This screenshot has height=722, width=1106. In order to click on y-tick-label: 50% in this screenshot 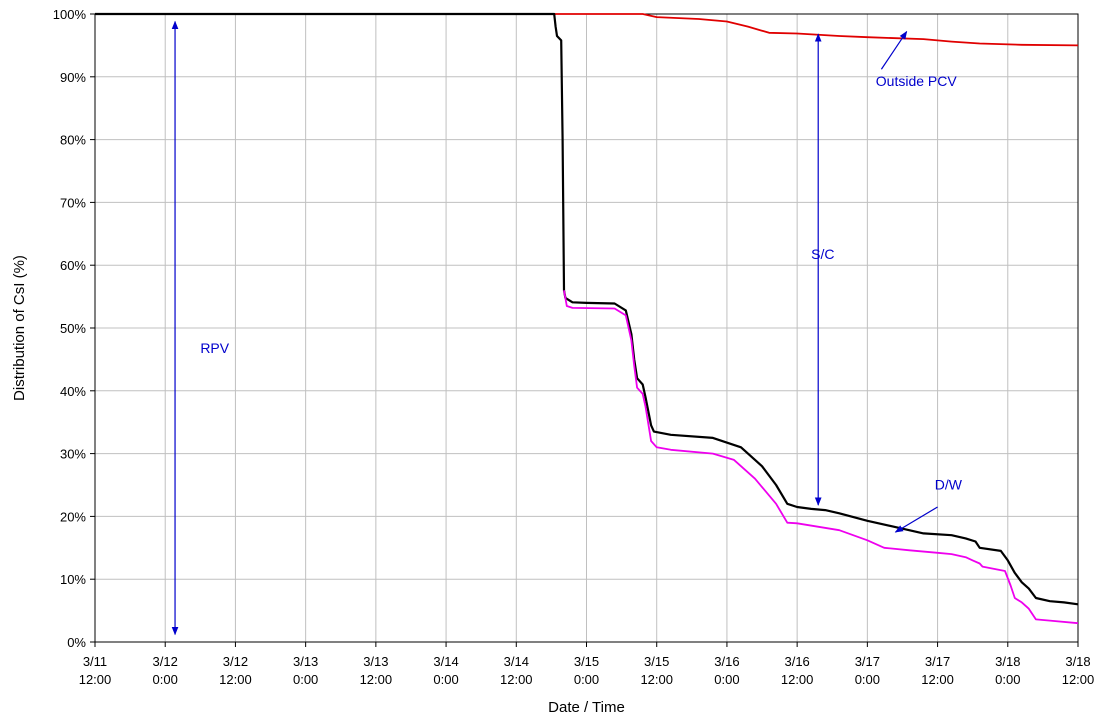, I will do `click(73, 328)`.